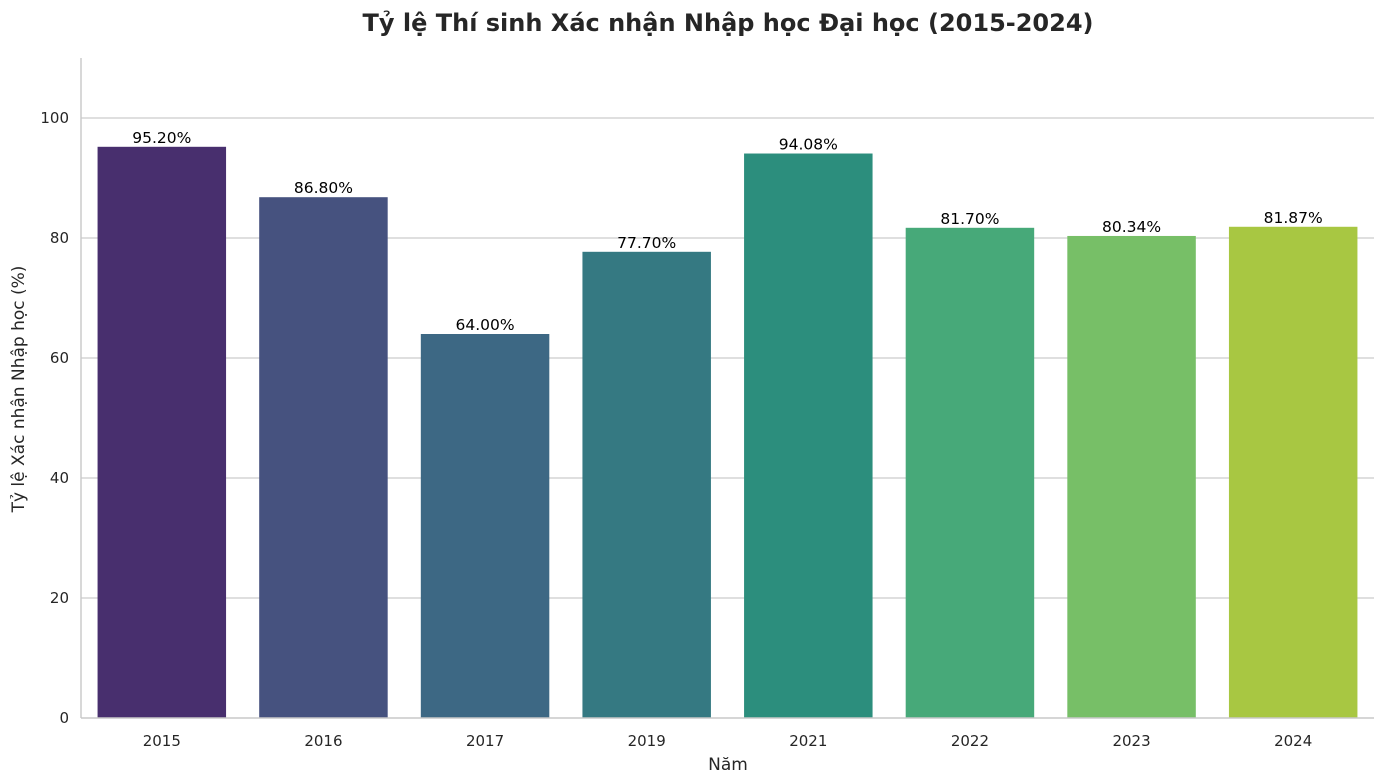  I want to click on x-tick-label-2015: 2015, so click(162, 741).